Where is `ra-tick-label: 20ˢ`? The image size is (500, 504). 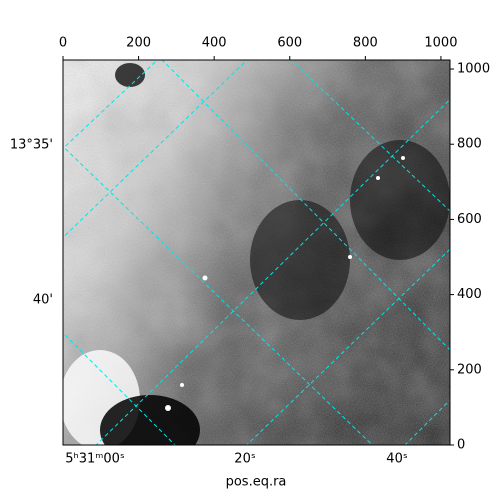
ra-tick-label: 20ˢ is located at coordinates (245, 459).